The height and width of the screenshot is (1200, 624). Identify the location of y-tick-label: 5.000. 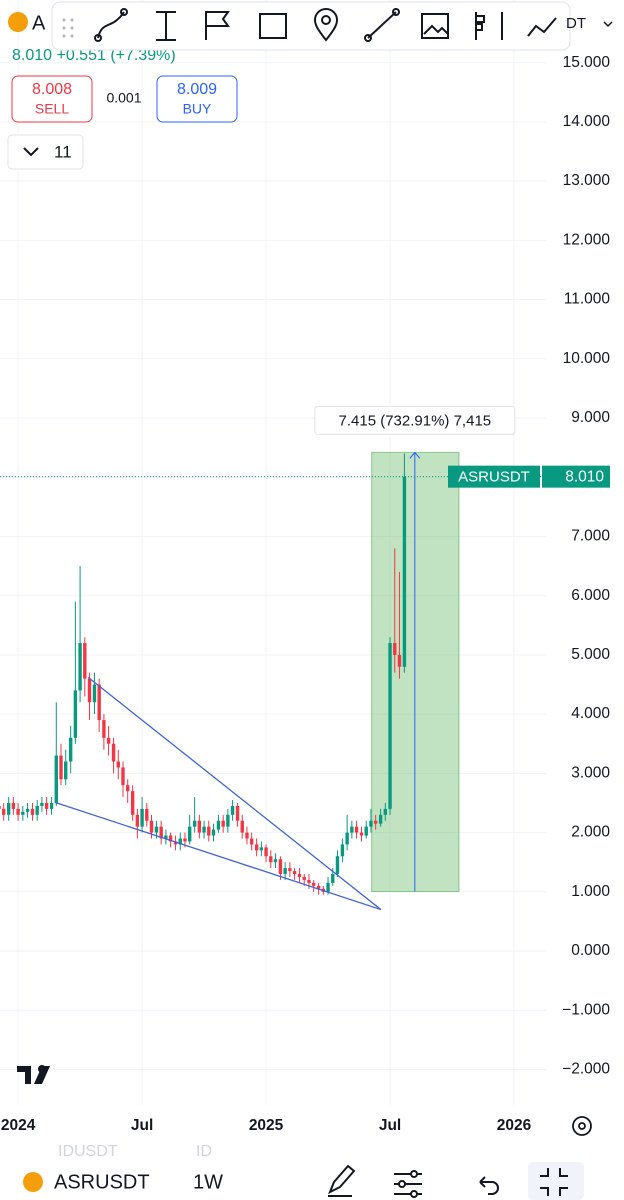
(590, 654).